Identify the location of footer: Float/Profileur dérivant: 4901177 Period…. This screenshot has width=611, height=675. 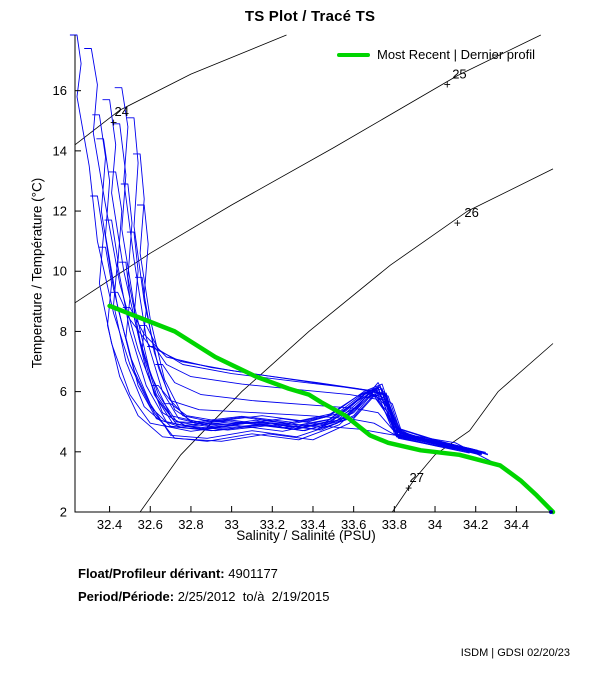
(204, 589).